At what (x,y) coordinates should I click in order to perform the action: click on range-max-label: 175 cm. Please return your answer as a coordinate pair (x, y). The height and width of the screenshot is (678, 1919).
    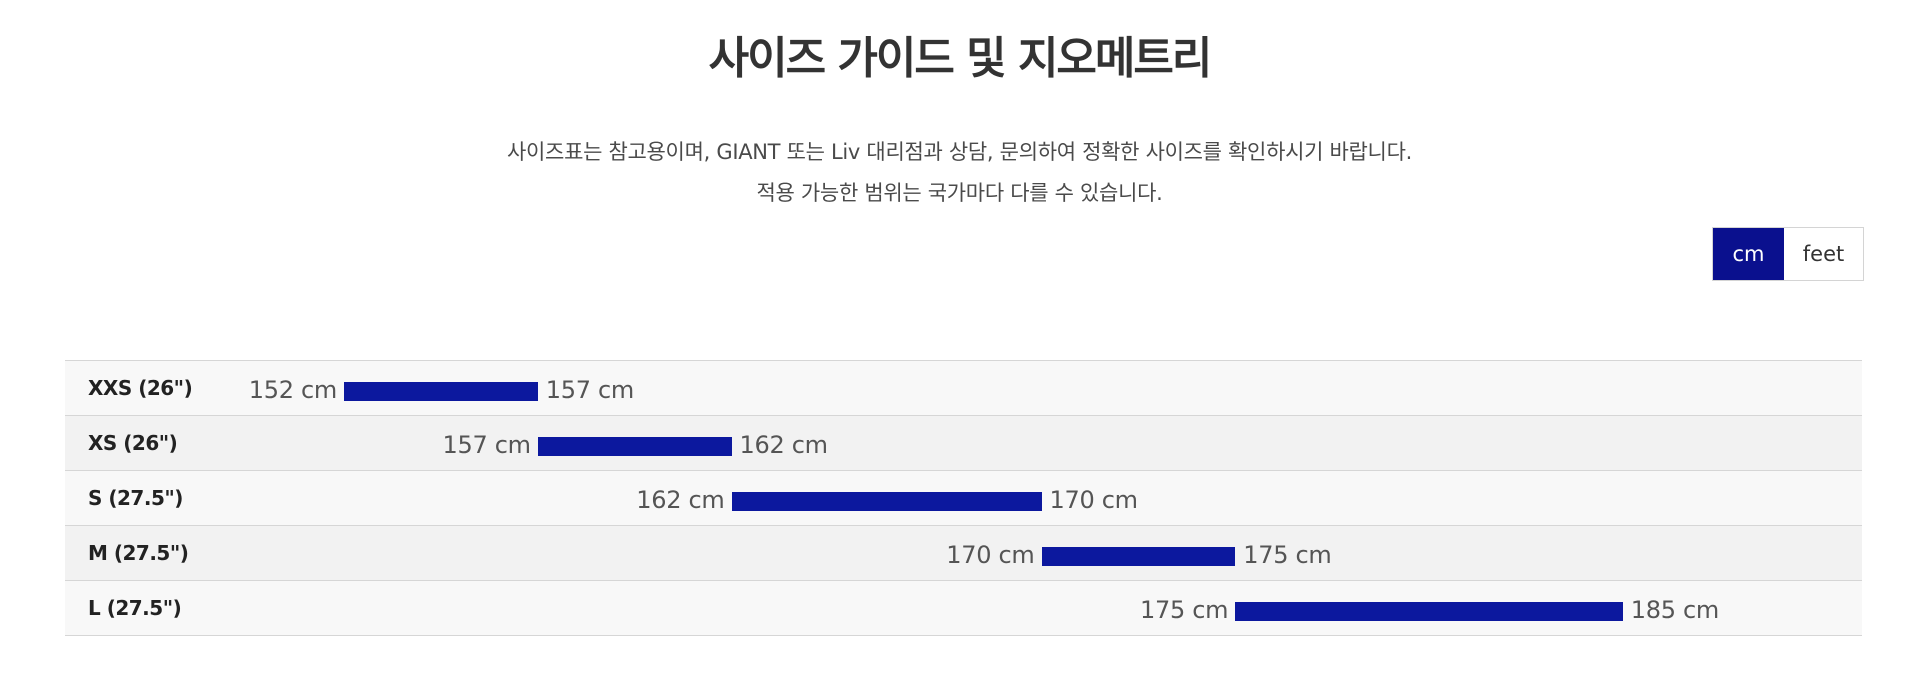
    Looking at the image, I should click on (1287, 555).